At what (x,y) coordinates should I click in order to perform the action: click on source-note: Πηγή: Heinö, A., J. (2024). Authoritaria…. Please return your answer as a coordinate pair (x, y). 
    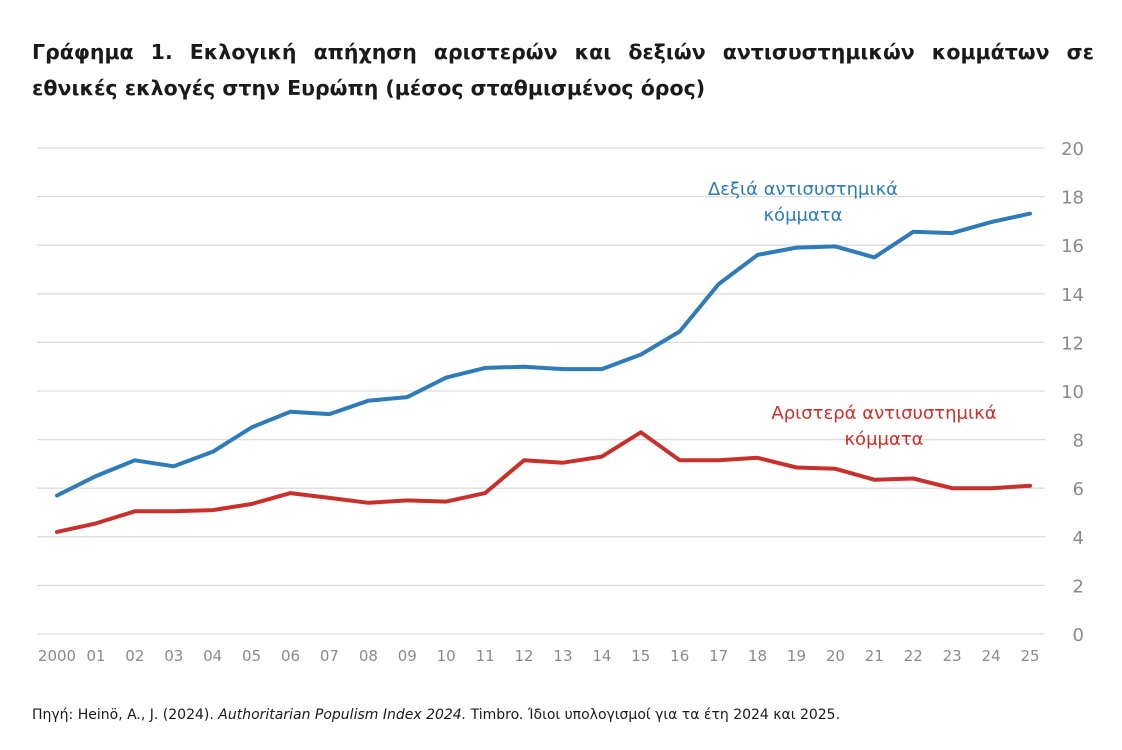
    Looking at the image, I should click on (436, 715).